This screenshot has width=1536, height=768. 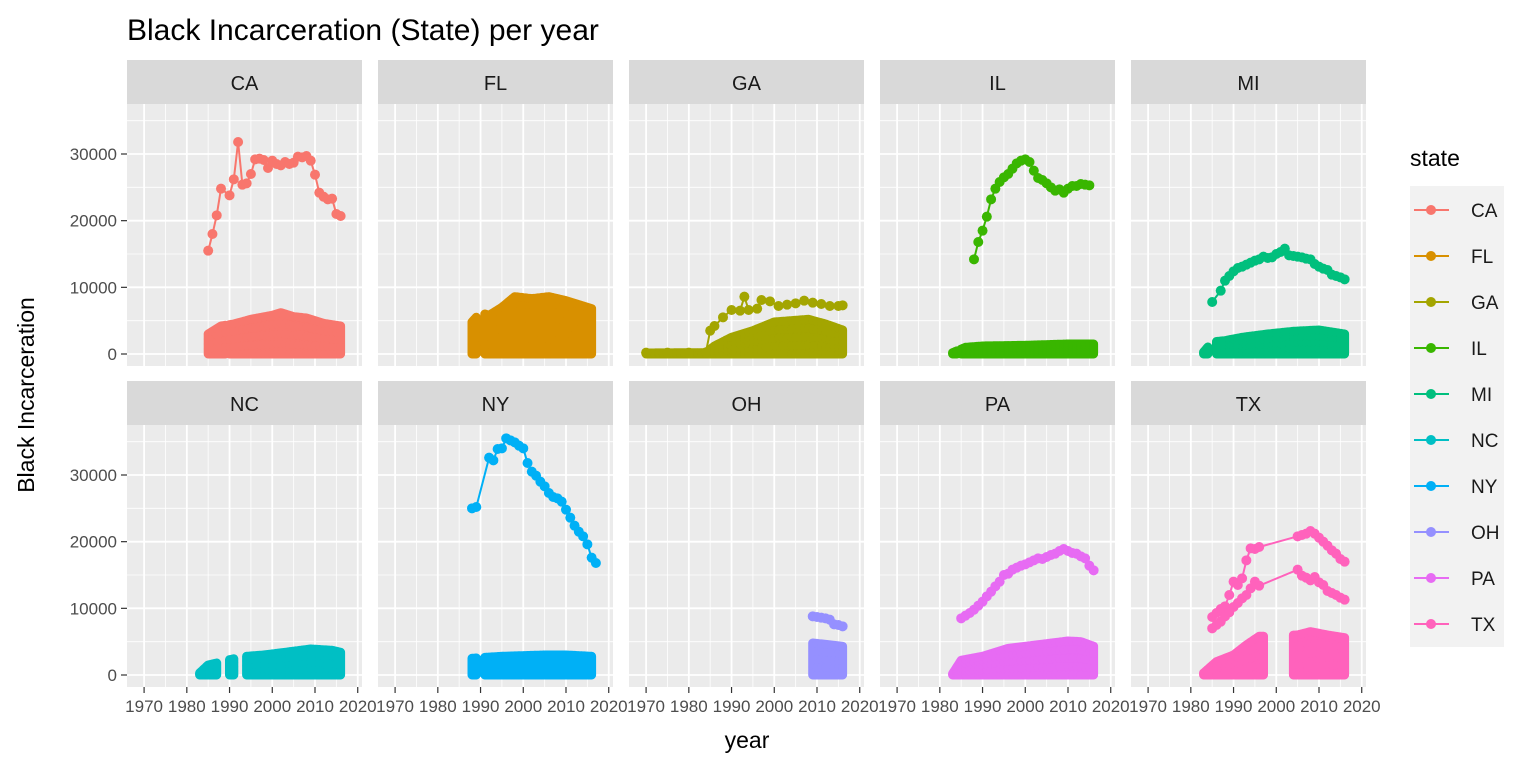 I want to click on facet-panel-tx: TX 1970 1980 1990 2000 2010 2020, so click(x=1255, y=548).